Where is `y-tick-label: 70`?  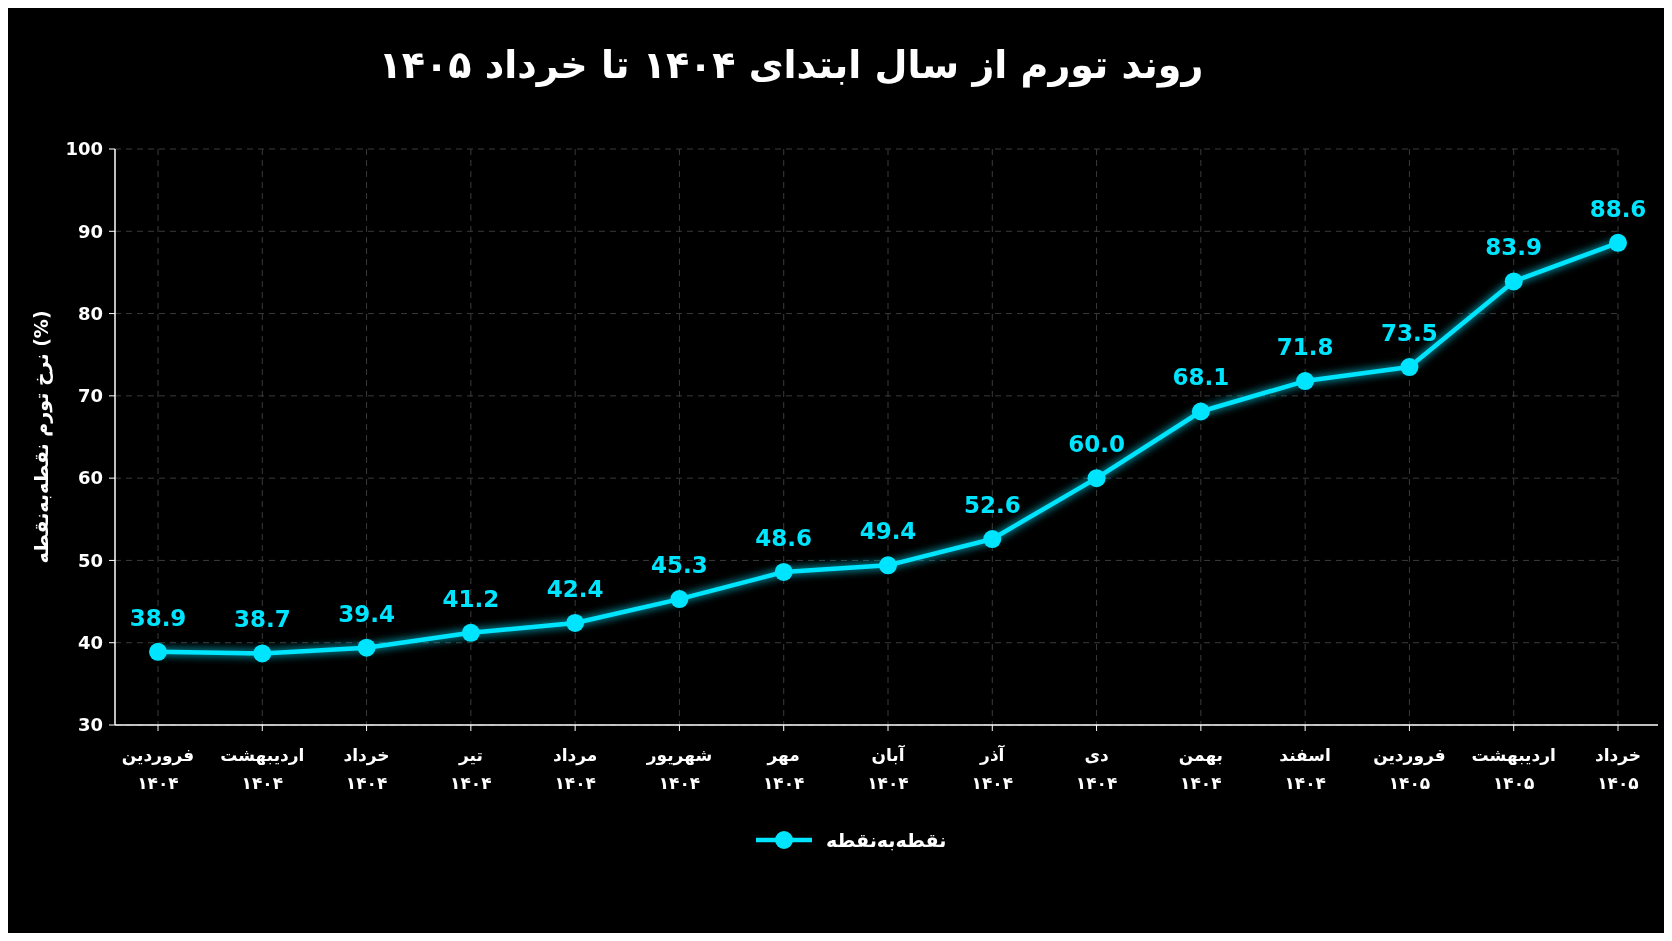 y-tick-label: 70 is located at coordinates (90, 396).